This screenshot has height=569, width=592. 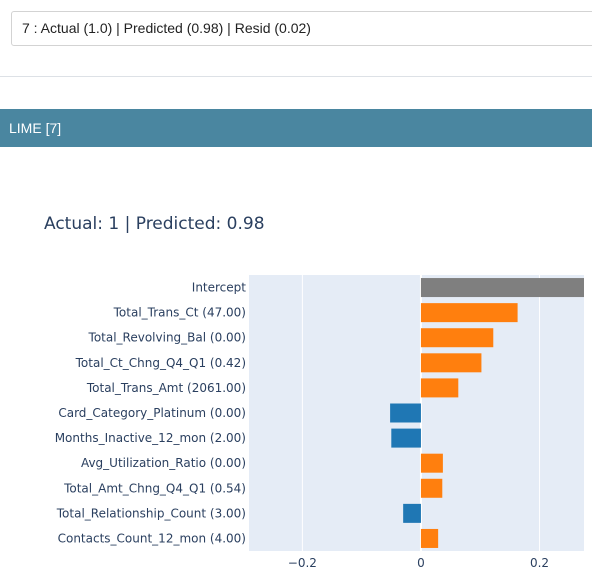 I want to click on y-tick-label: Months_Inactive_12_mon (2.00), so click(x=150, y=438).